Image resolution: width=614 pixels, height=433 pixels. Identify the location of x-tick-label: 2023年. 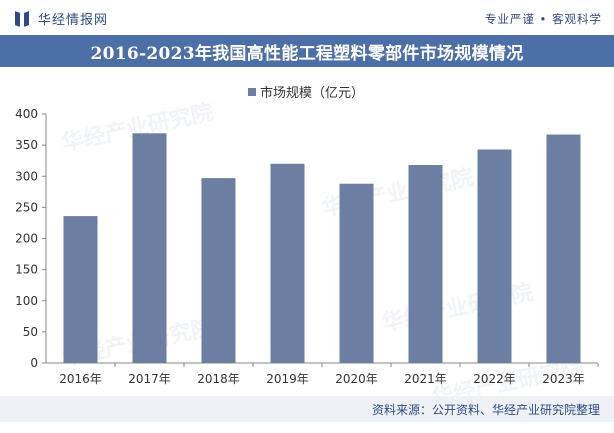
(563, 379).